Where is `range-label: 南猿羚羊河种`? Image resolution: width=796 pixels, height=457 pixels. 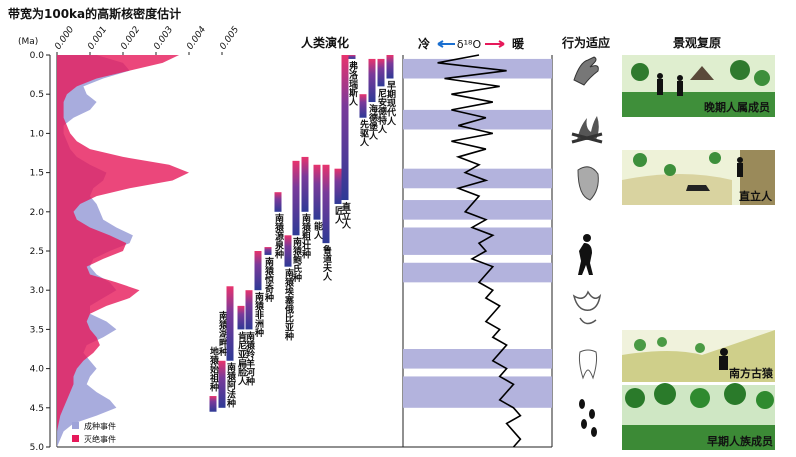
range-label: 南猿羚羊河种 is located at coordinates (250, 358).